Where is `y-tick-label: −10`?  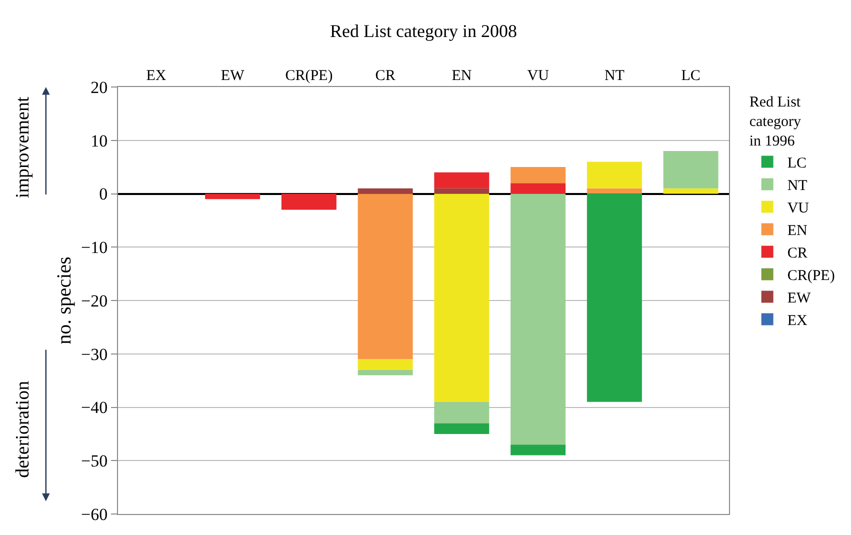
y-tick-label: −10 is located at coordinates (94, 248).